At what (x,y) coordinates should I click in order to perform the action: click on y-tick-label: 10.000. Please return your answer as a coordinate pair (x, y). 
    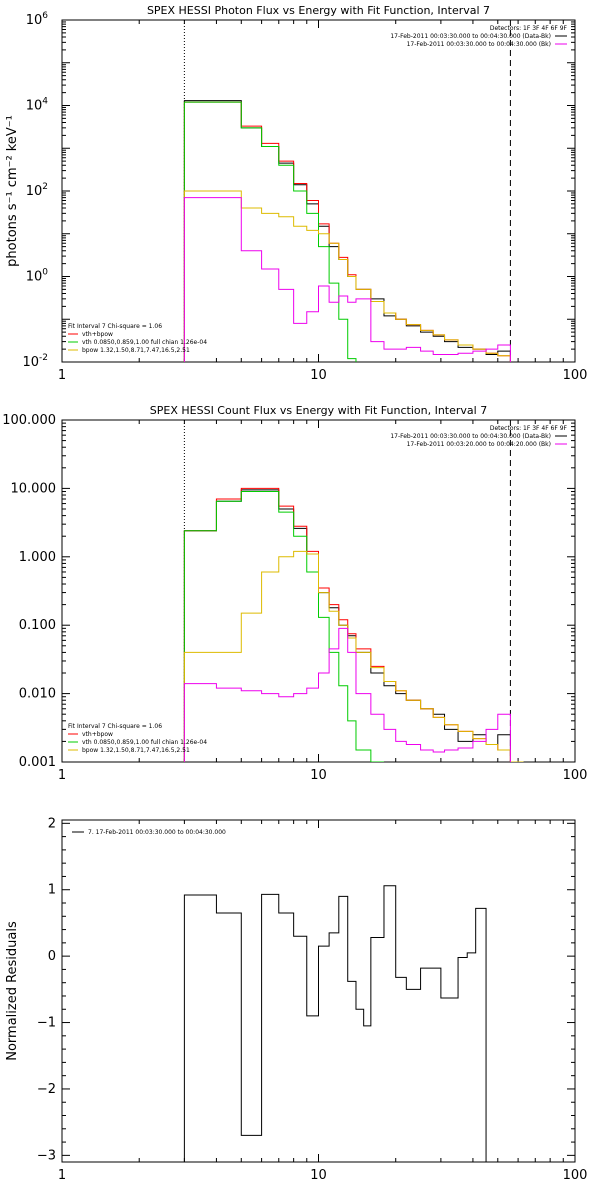
    Looking at the image, I should click on (34, 488).